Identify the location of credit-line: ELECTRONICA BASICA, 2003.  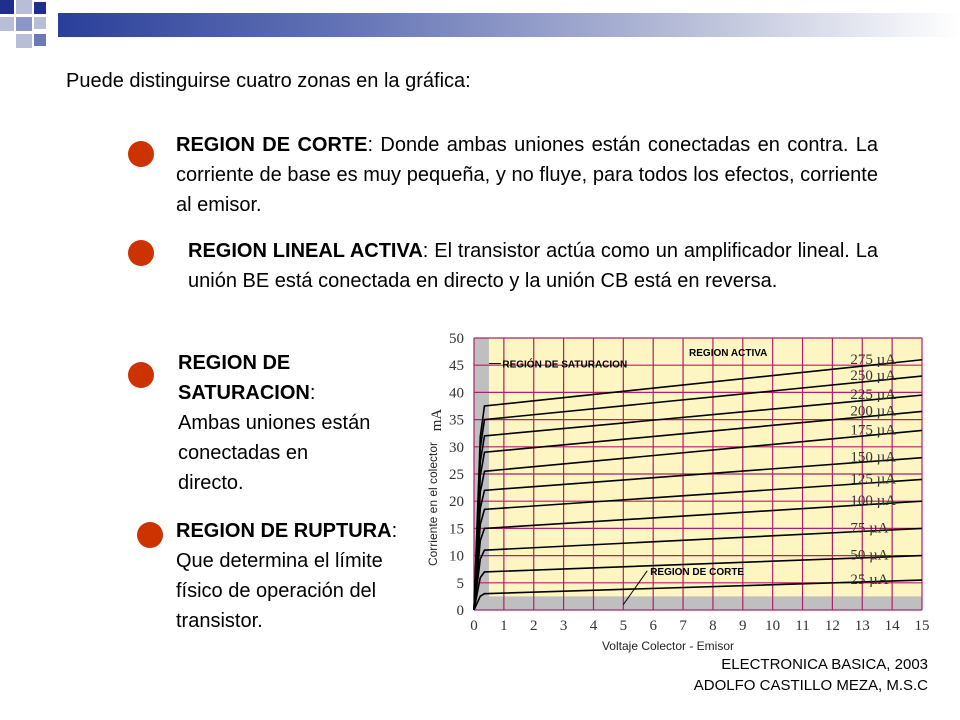
(824, 664).